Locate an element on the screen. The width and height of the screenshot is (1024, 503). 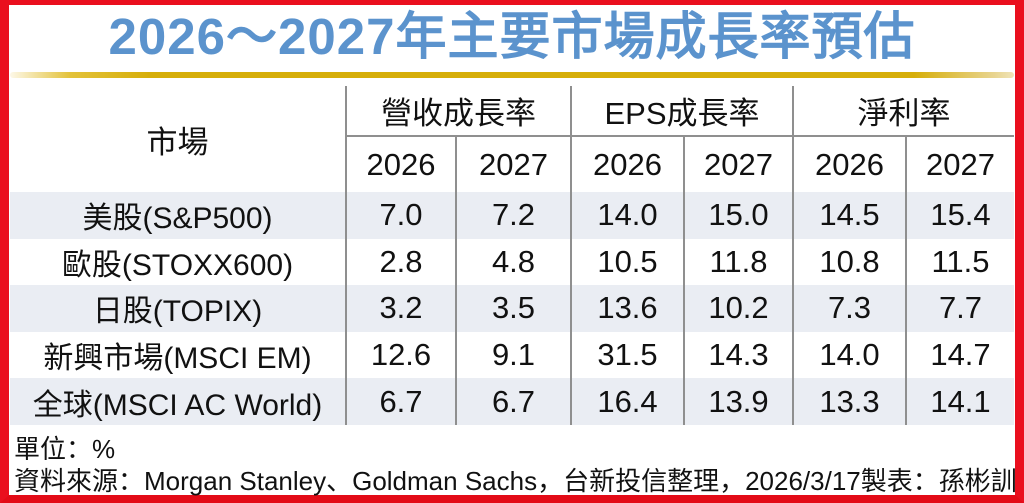
cell-value: 4.8 is located at coordinates (512, 262).